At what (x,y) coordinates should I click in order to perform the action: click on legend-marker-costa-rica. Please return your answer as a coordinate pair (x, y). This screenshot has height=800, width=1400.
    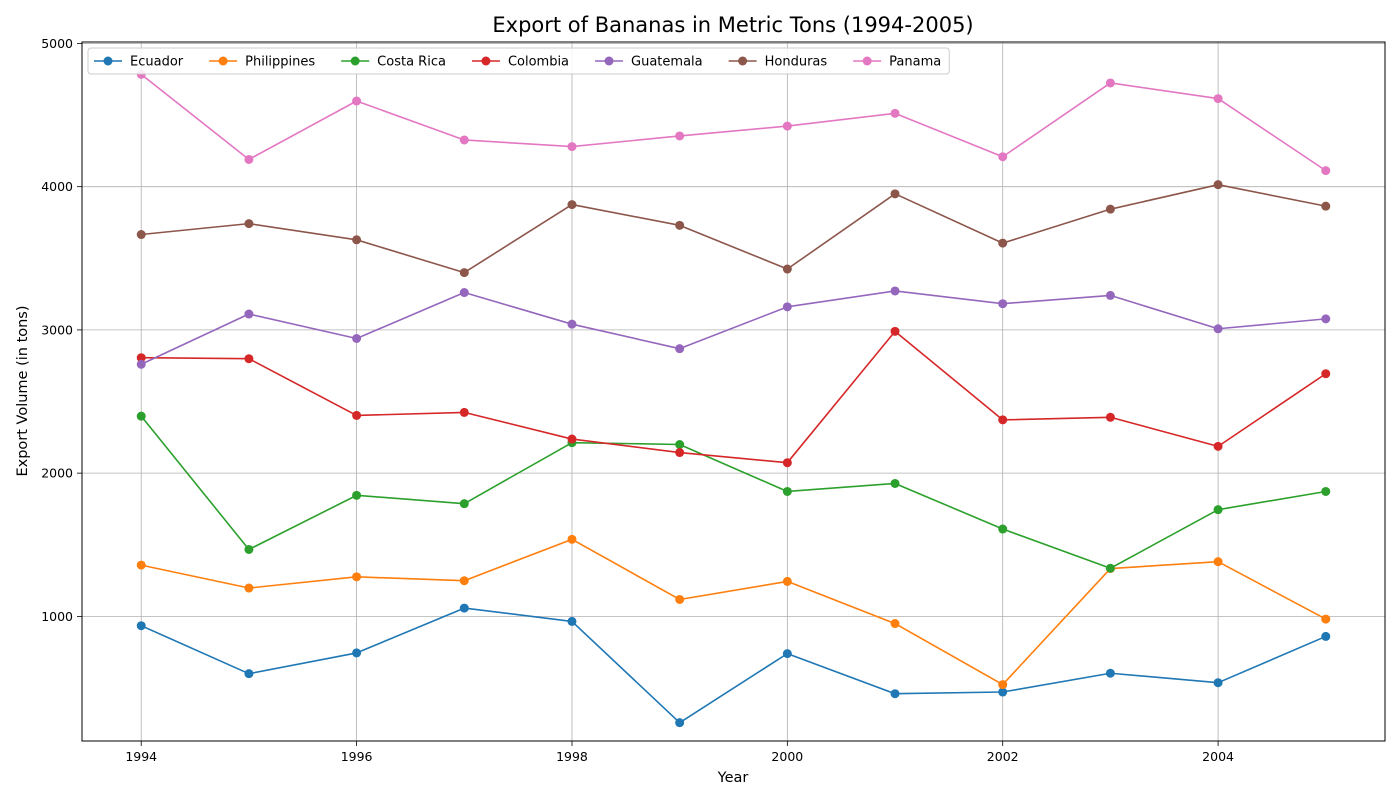
    Looking at the image, I should click on (355, 61).